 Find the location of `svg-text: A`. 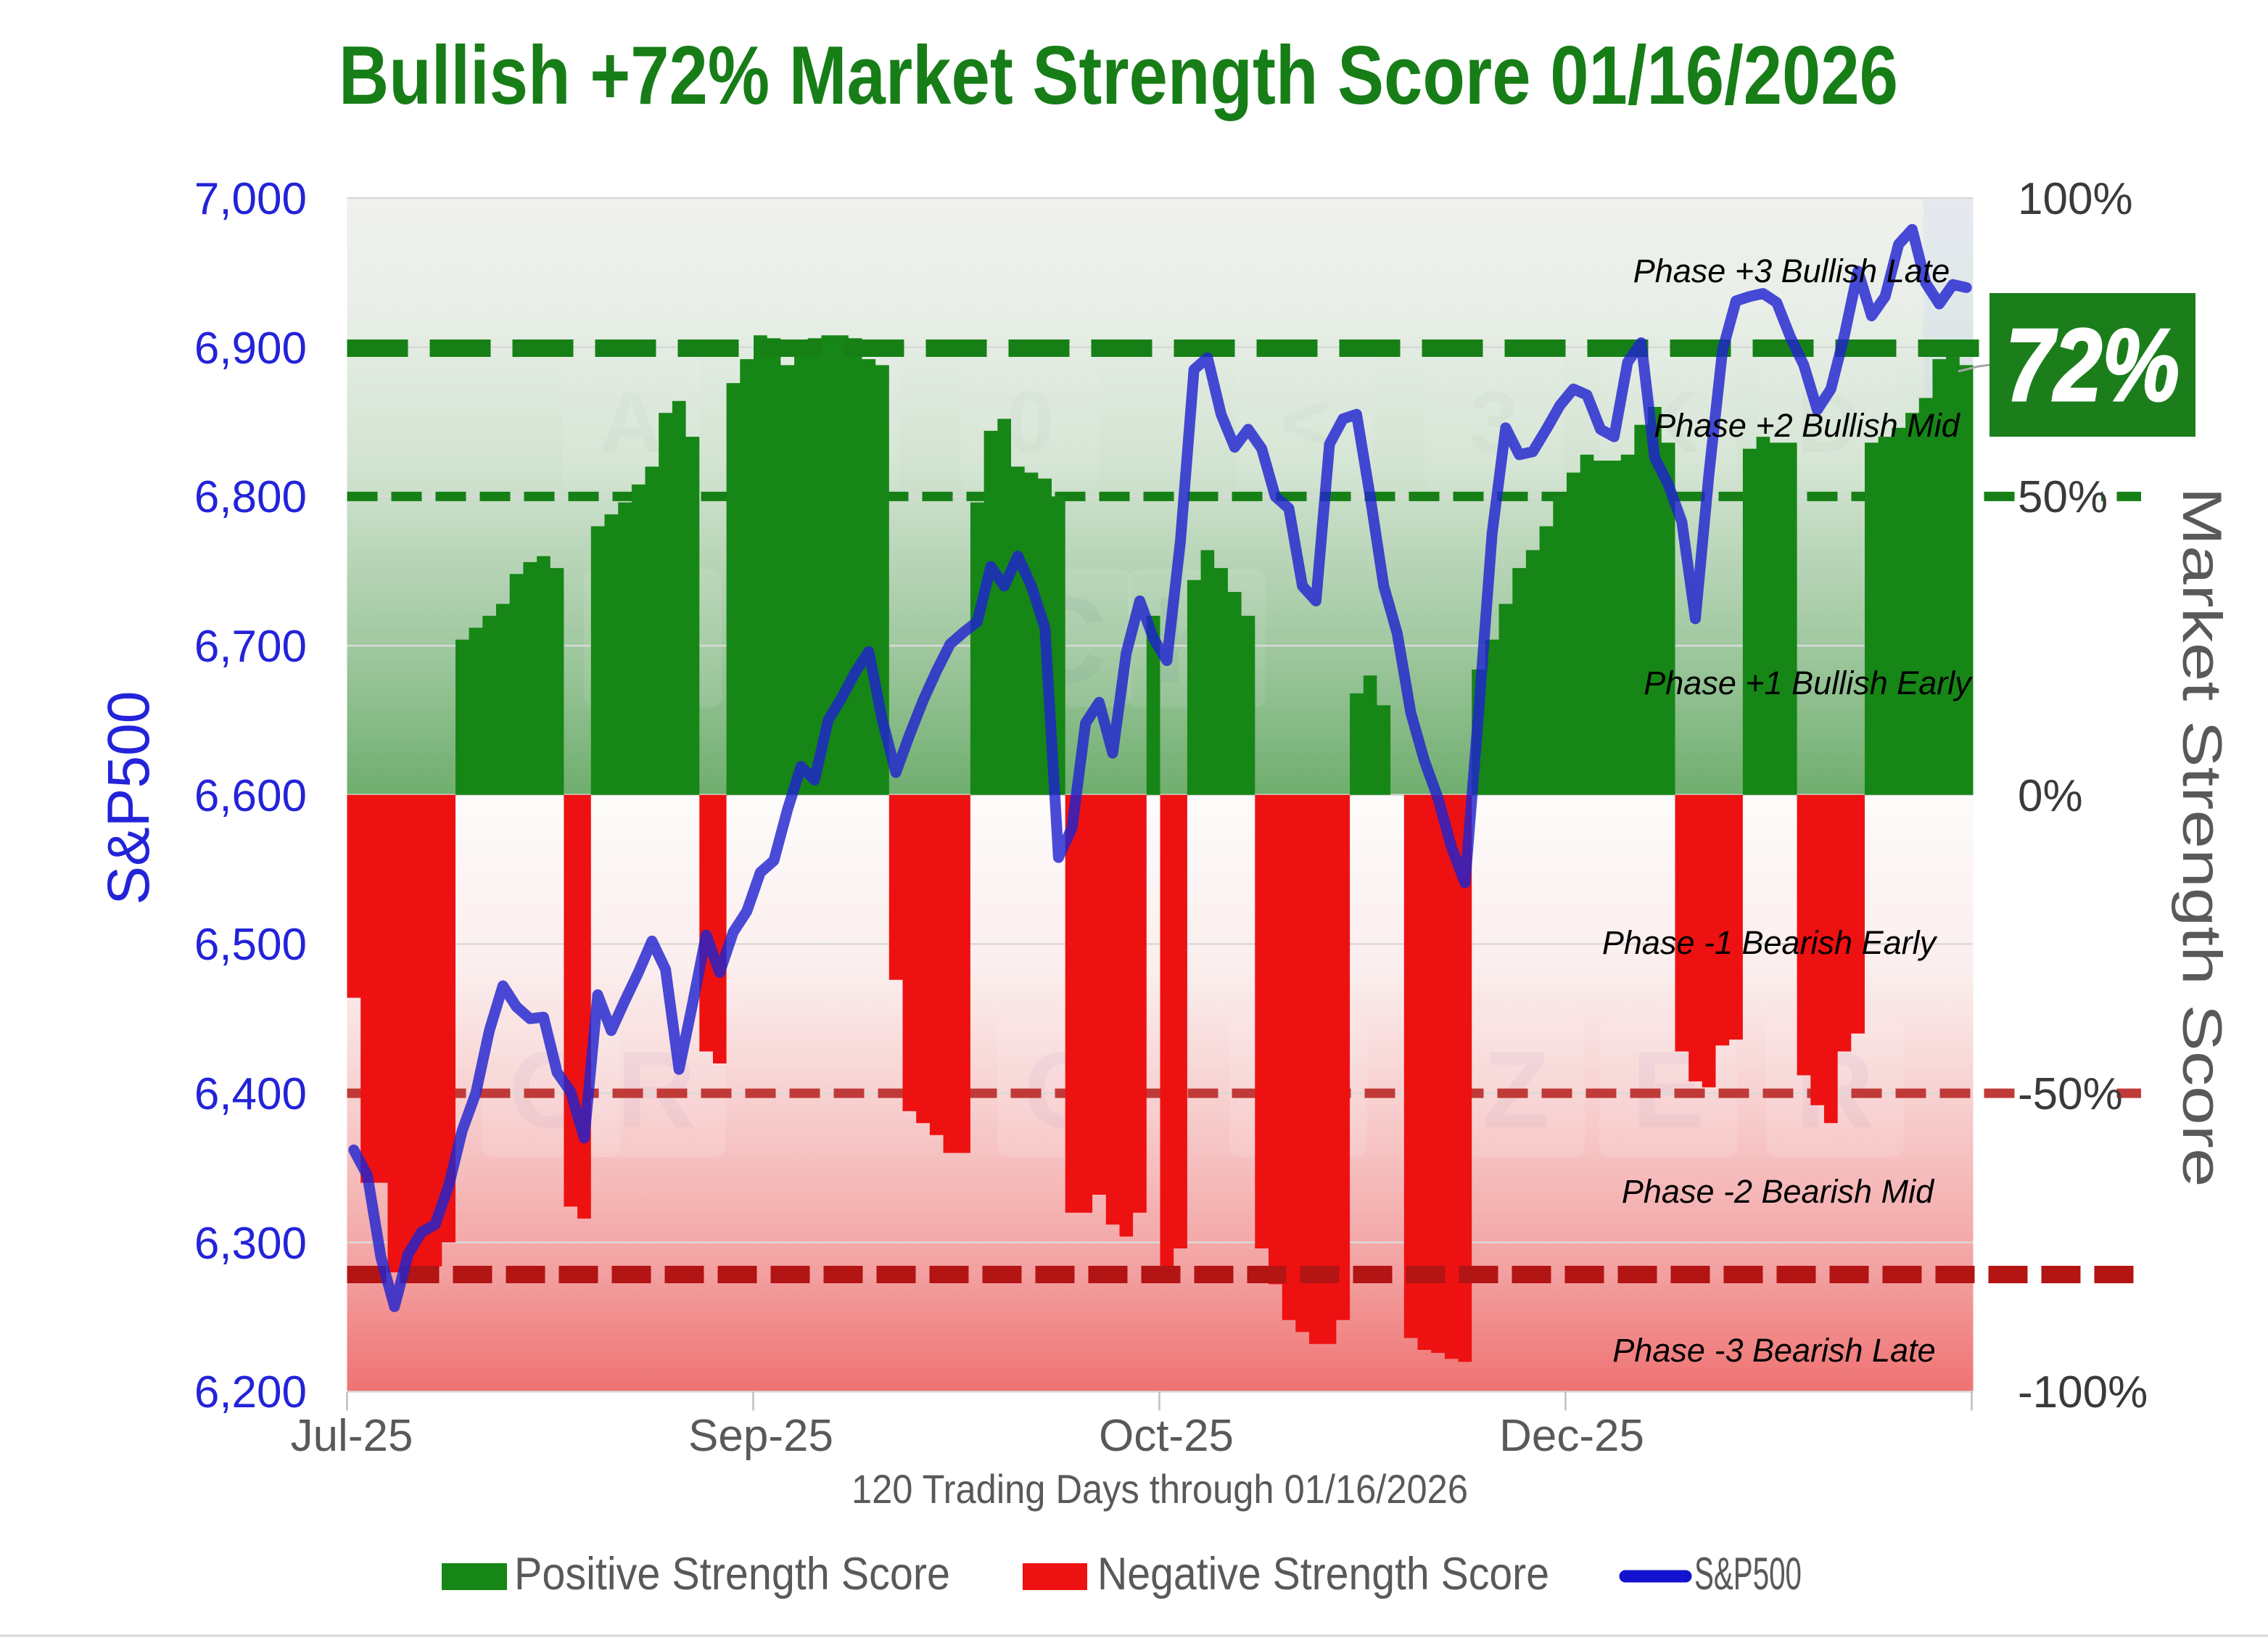

svg-text: A is located at coordinates (631, 422).